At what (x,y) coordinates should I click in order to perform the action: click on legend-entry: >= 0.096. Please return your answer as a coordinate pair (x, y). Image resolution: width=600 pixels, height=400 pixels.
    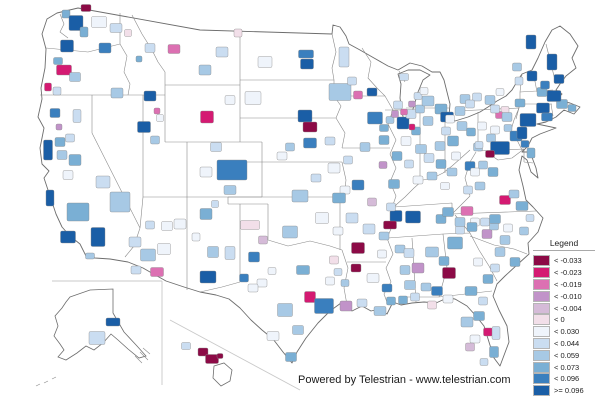
    Looking at the image, I should click on (564, 391).